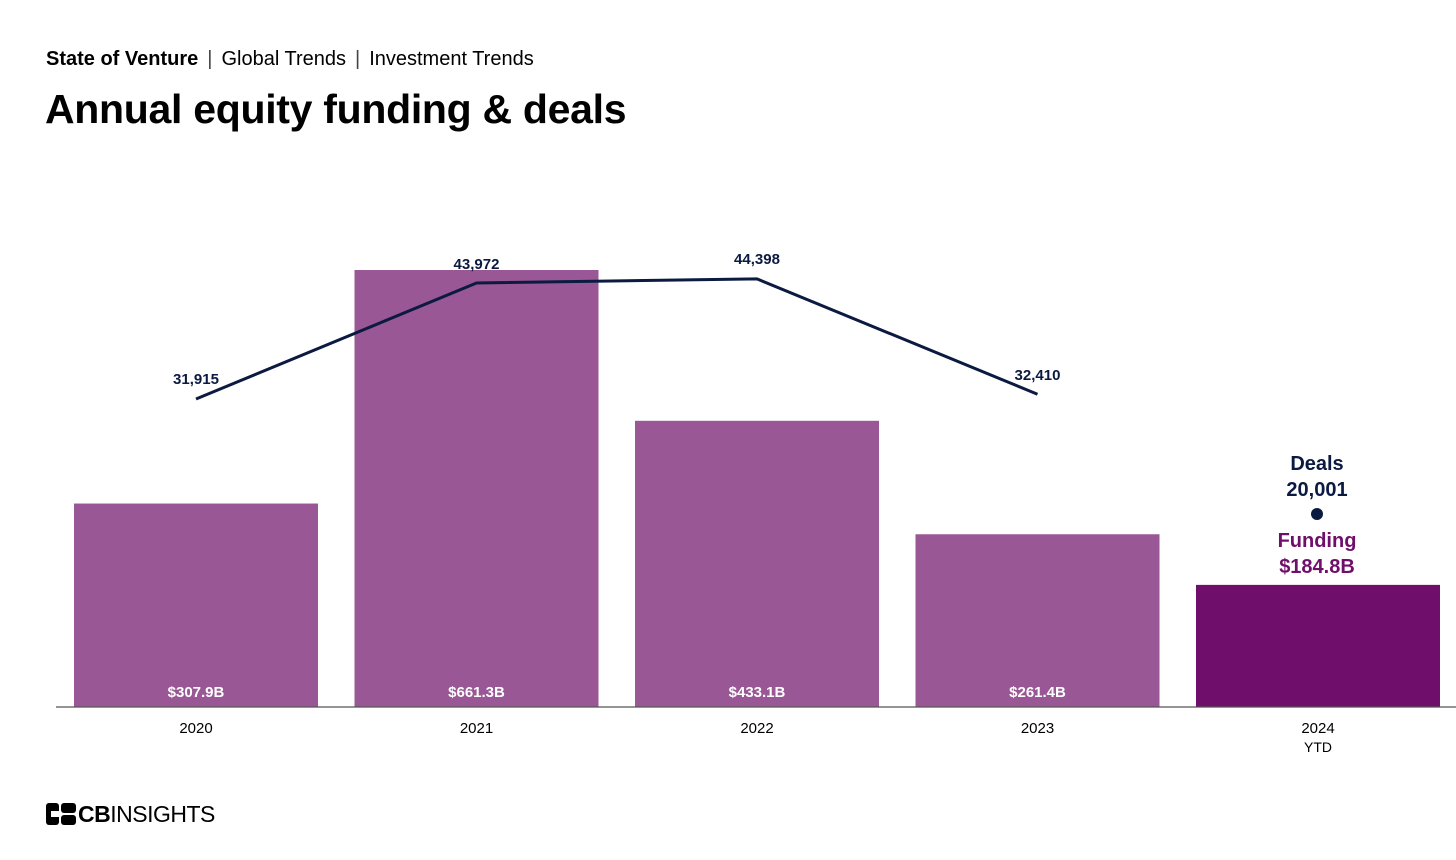 Image resolution: width=1456 pixels, height=860 pixels. What do you see at coordinates (196, 379) in the screenshot?
I see `deals-value-label-2020: 31,915` at bounding box center [196, 379].